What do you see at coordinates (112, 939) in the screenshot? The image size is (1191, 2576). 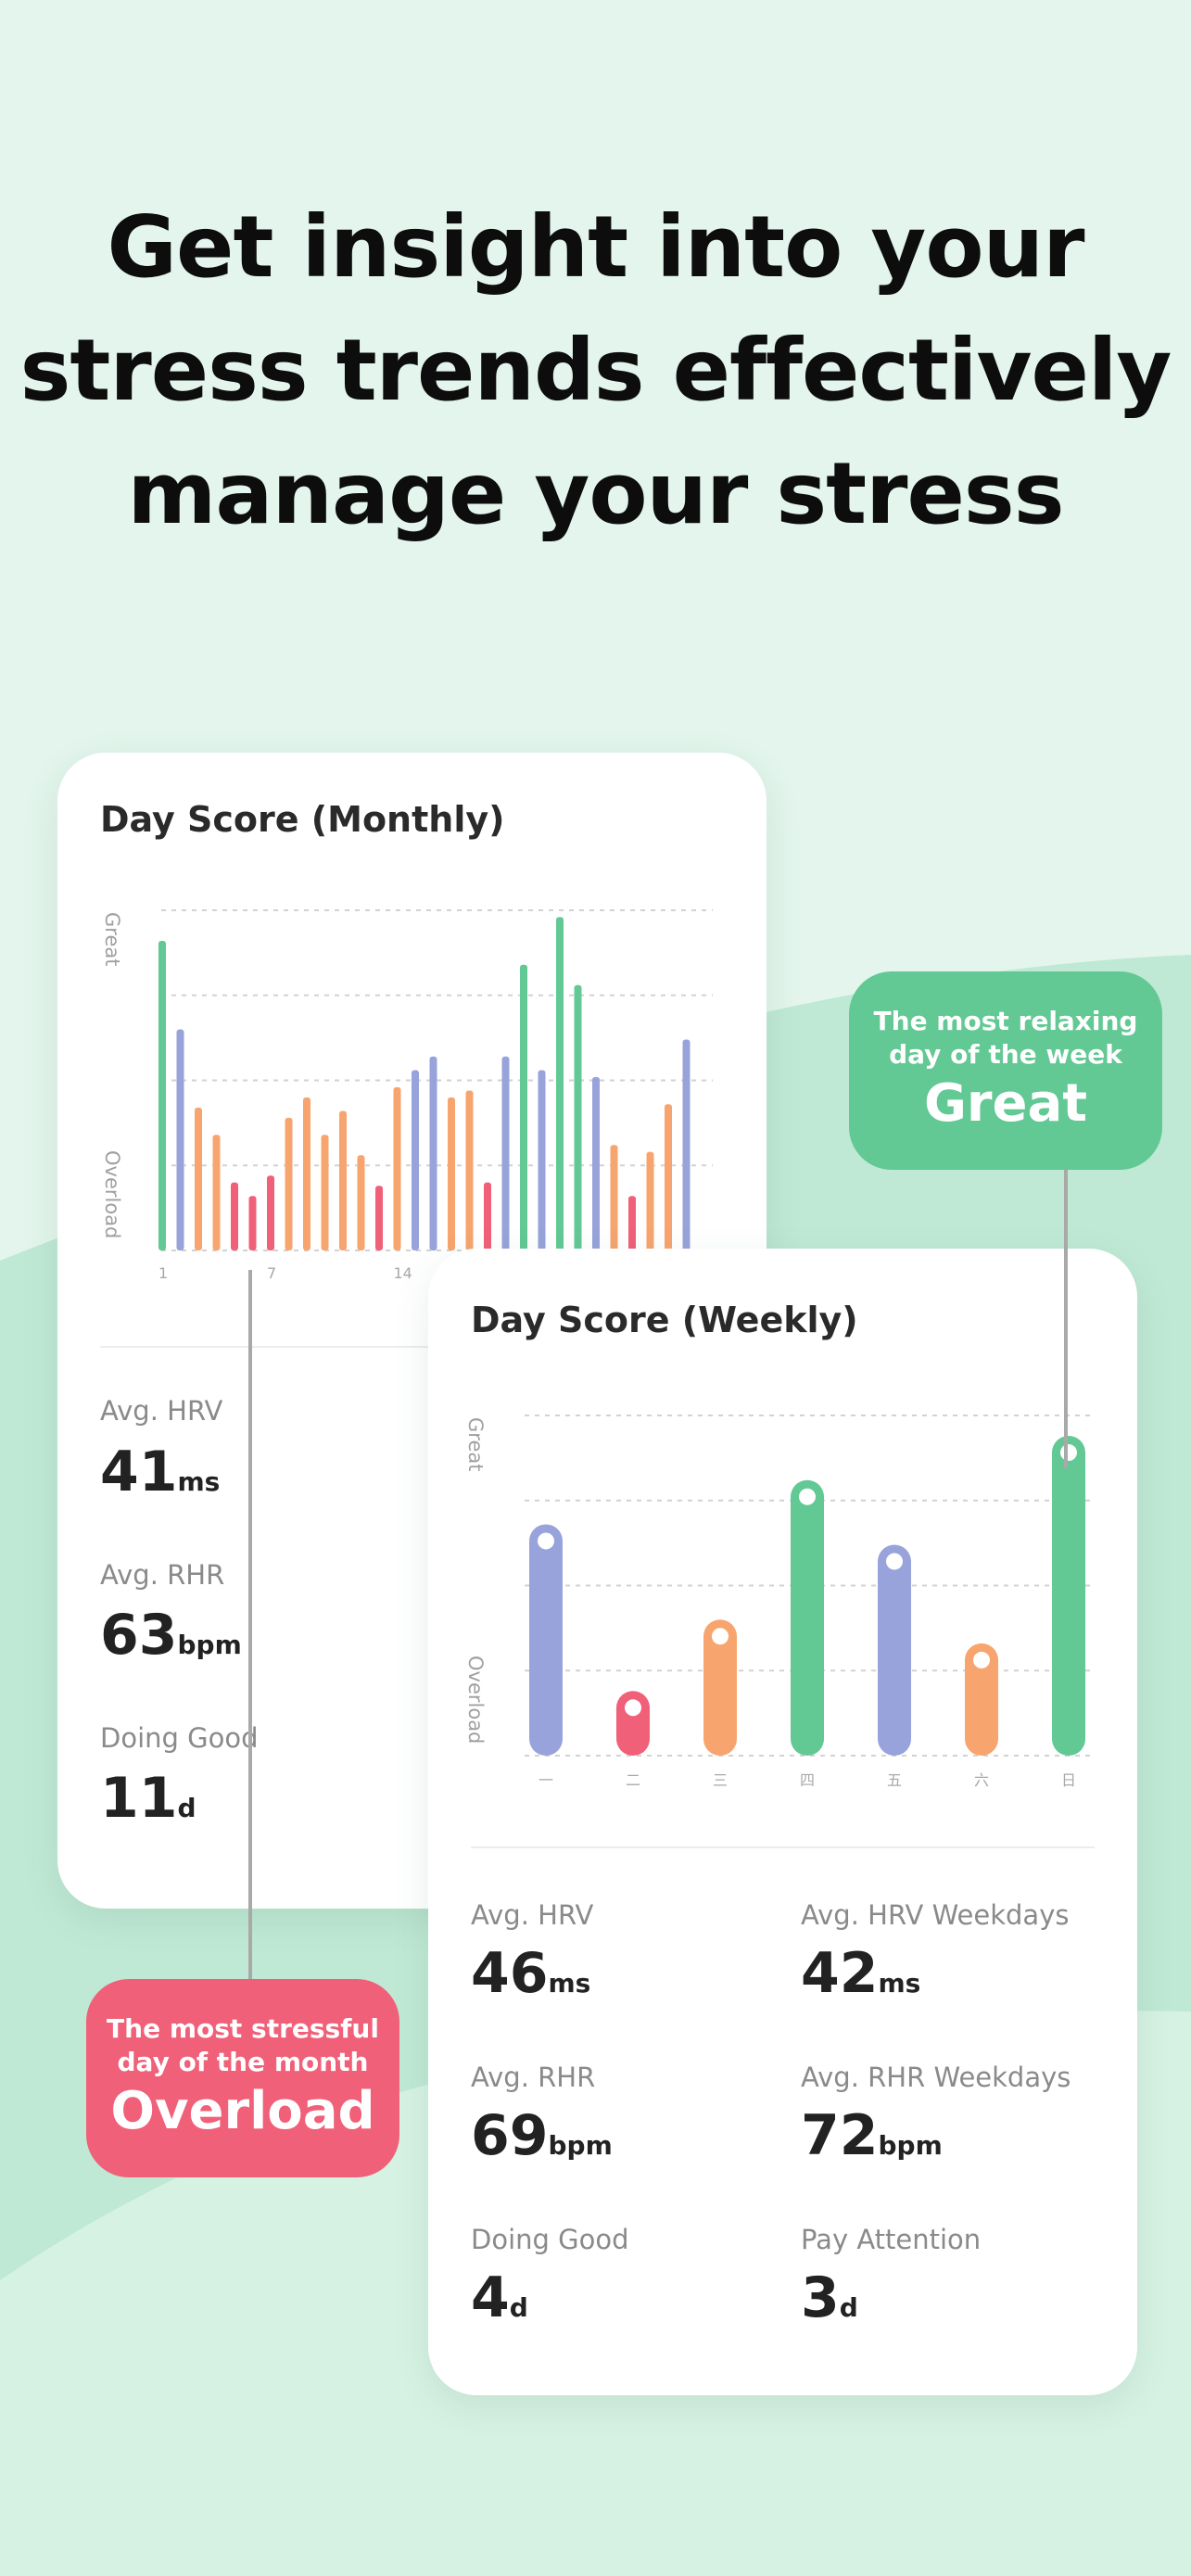 I see `monthly-axis-great: Great` at bounding box center [112, 939].